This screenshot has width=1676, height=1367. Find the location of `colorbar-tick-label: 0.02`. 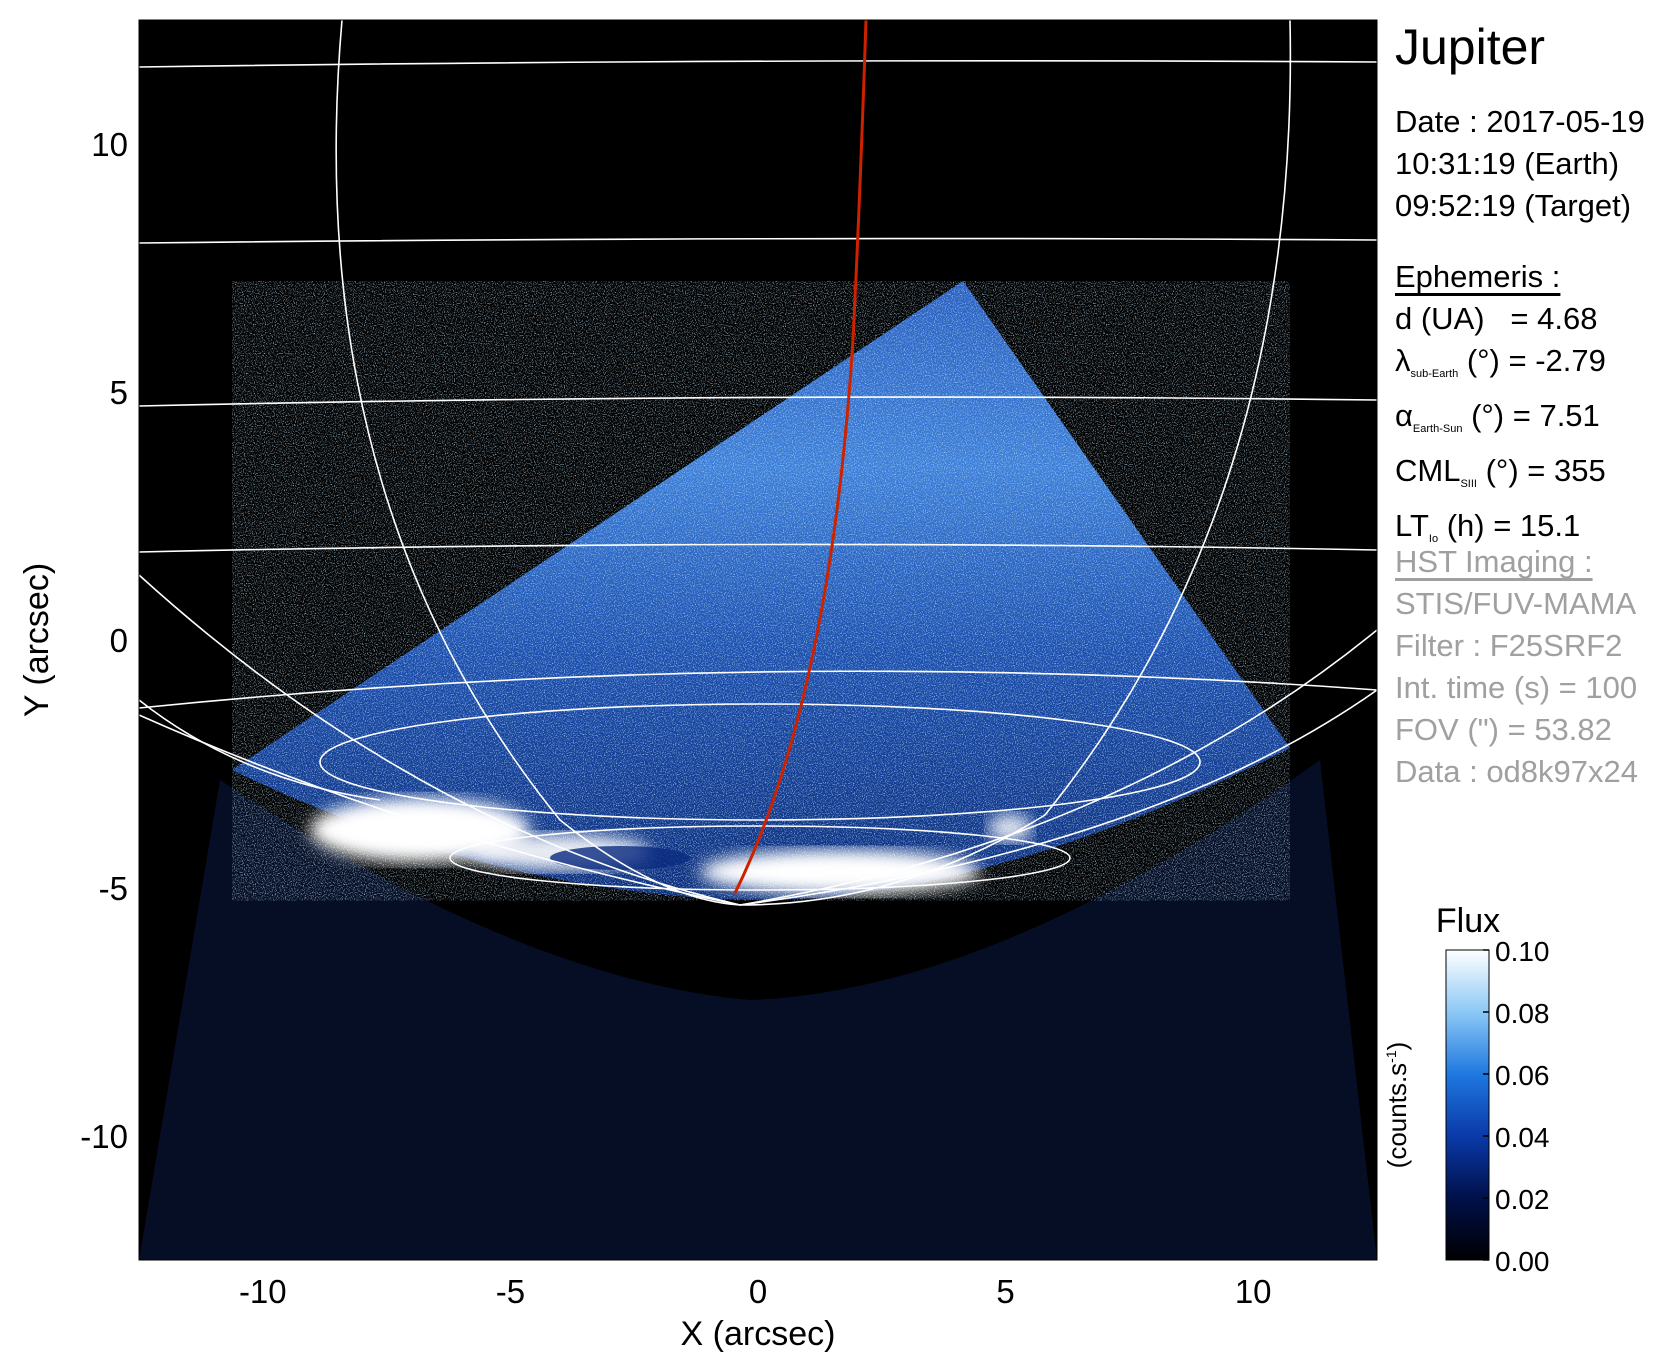

colorbar-tick-label: 0.02 is located at coordinates (1522, 1199).